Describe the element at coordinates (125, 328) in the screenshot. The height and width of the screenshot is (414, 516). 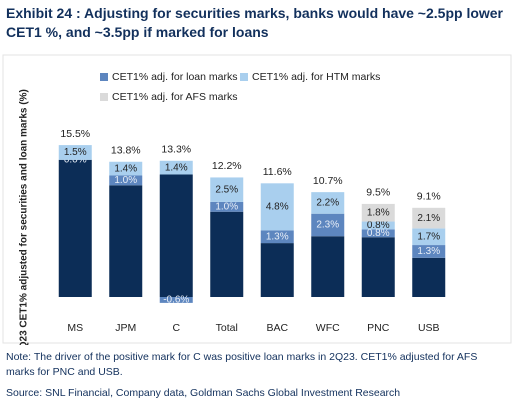
I see `x-tick-label: JPM` at that location.